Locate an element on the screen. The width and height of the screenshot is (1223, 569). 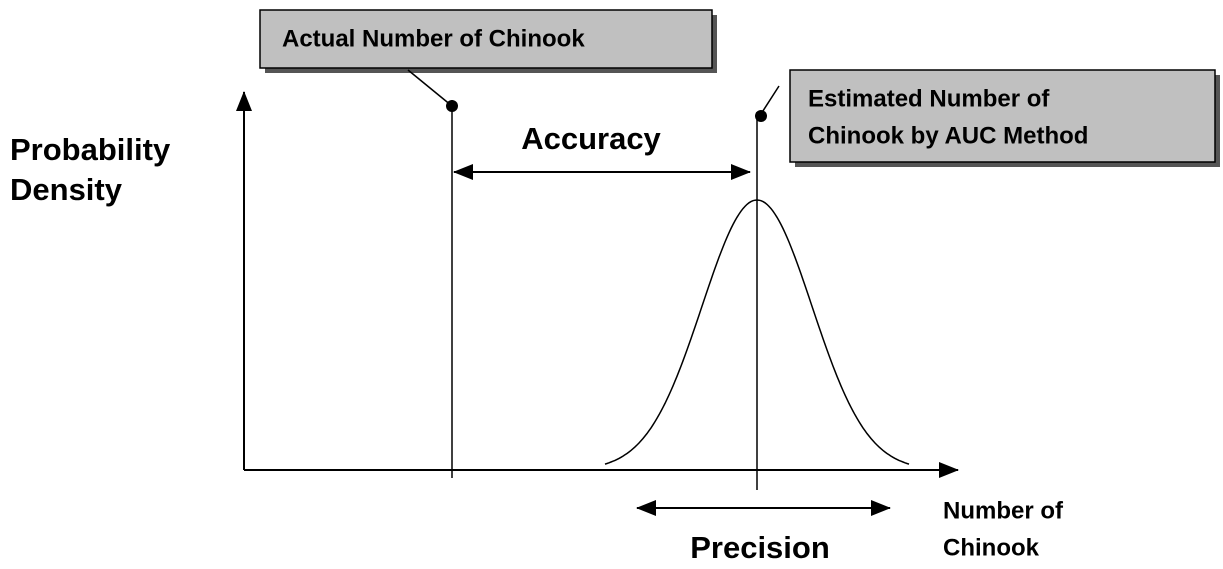
y-axis-label: Probability is located at coordinates (90, 149).